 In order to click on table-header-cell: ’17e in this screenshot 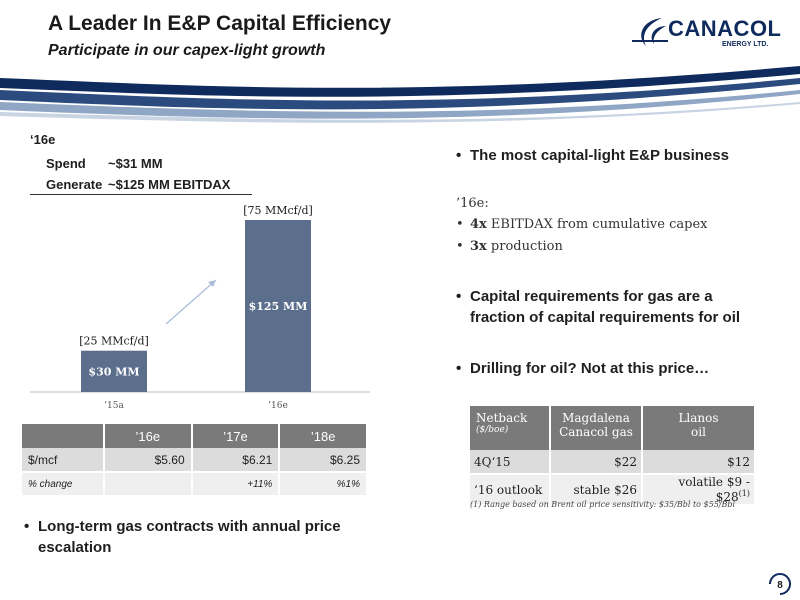, I will do `click(236, 436)`.